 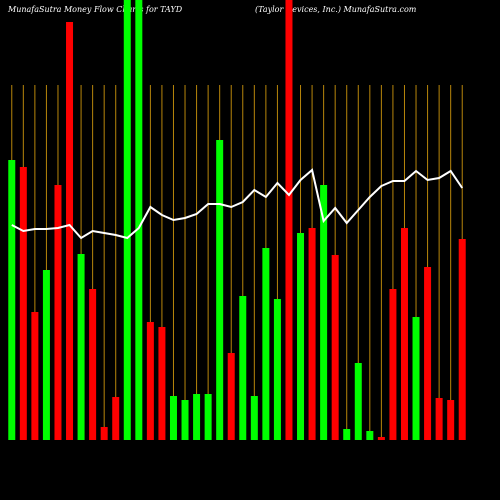 I want to click on money-flow-line, so click(x=237, y=204).